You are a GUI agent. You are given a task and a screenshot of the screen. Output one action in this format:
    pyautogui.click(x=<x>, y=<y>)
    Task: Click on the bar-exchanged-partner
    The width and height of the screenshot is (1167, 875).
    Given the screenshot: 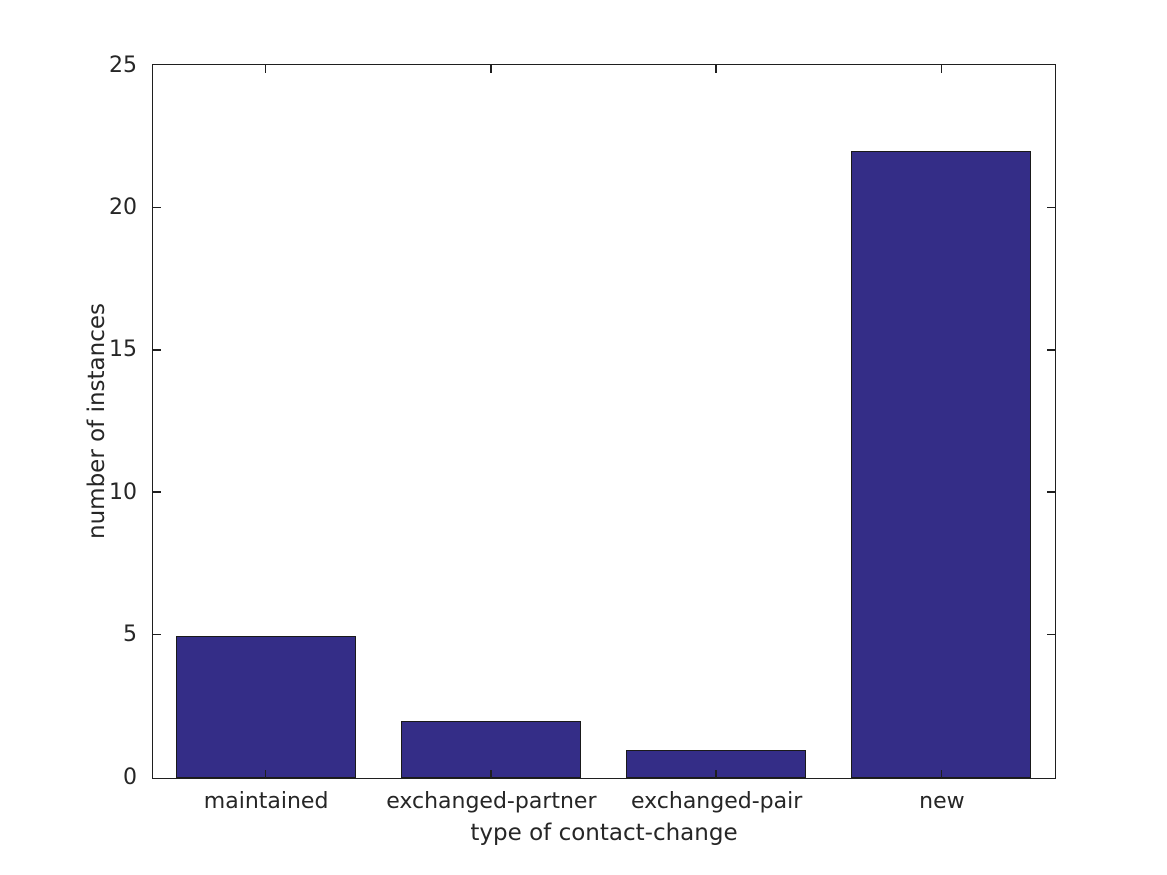 What is the action you would take?
    pyautogui.click(x=490, y=749)
    